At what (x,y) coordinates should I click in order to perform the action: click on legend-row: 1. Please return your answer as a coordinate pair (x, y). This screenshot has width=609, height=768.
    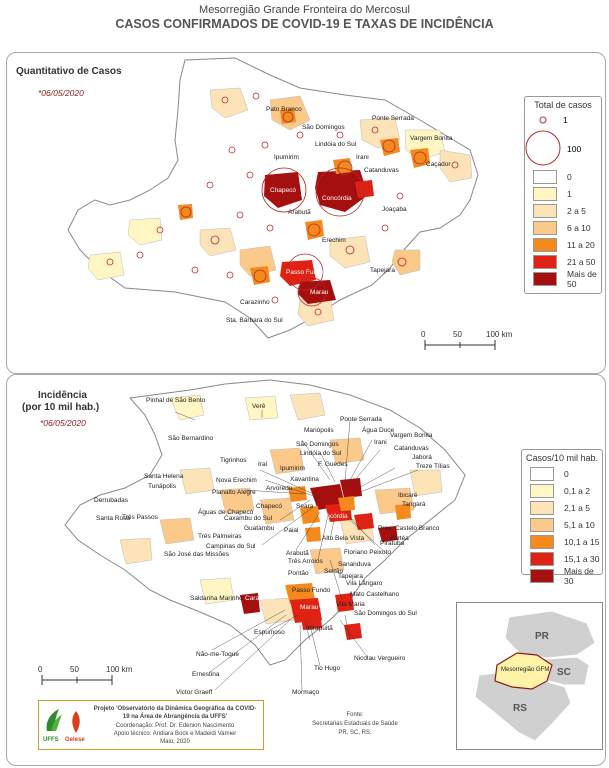
    Looking at the image, I should click on (563, 193).